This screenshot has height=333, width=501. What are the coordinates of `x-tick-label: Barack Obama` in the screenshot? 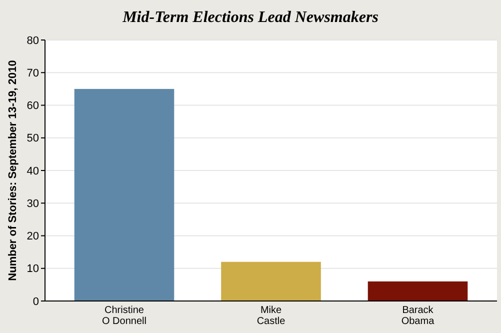 It's located at (418, 316).